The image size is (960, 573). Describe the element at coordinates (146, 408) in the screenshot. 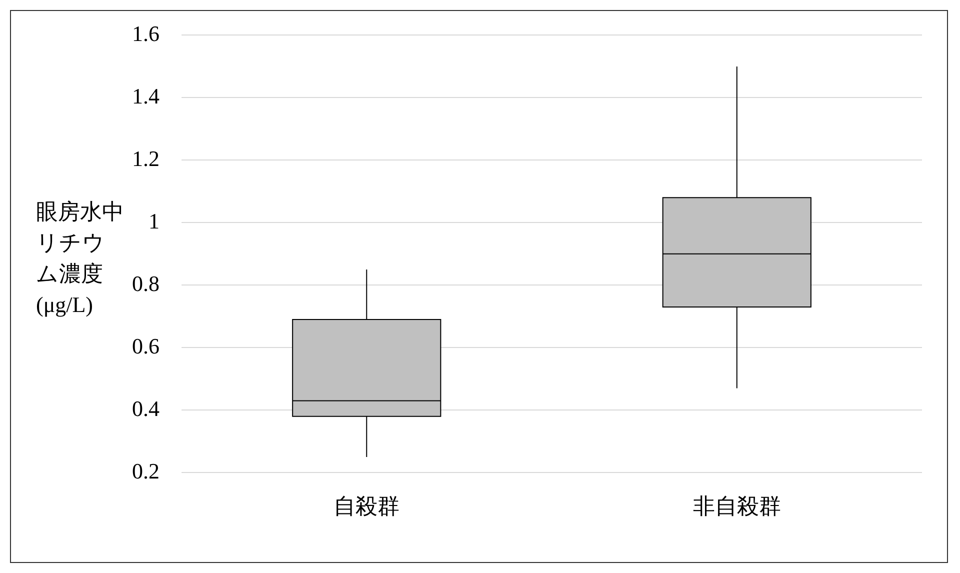

I see `y-tick-label: 0.4` at that location.